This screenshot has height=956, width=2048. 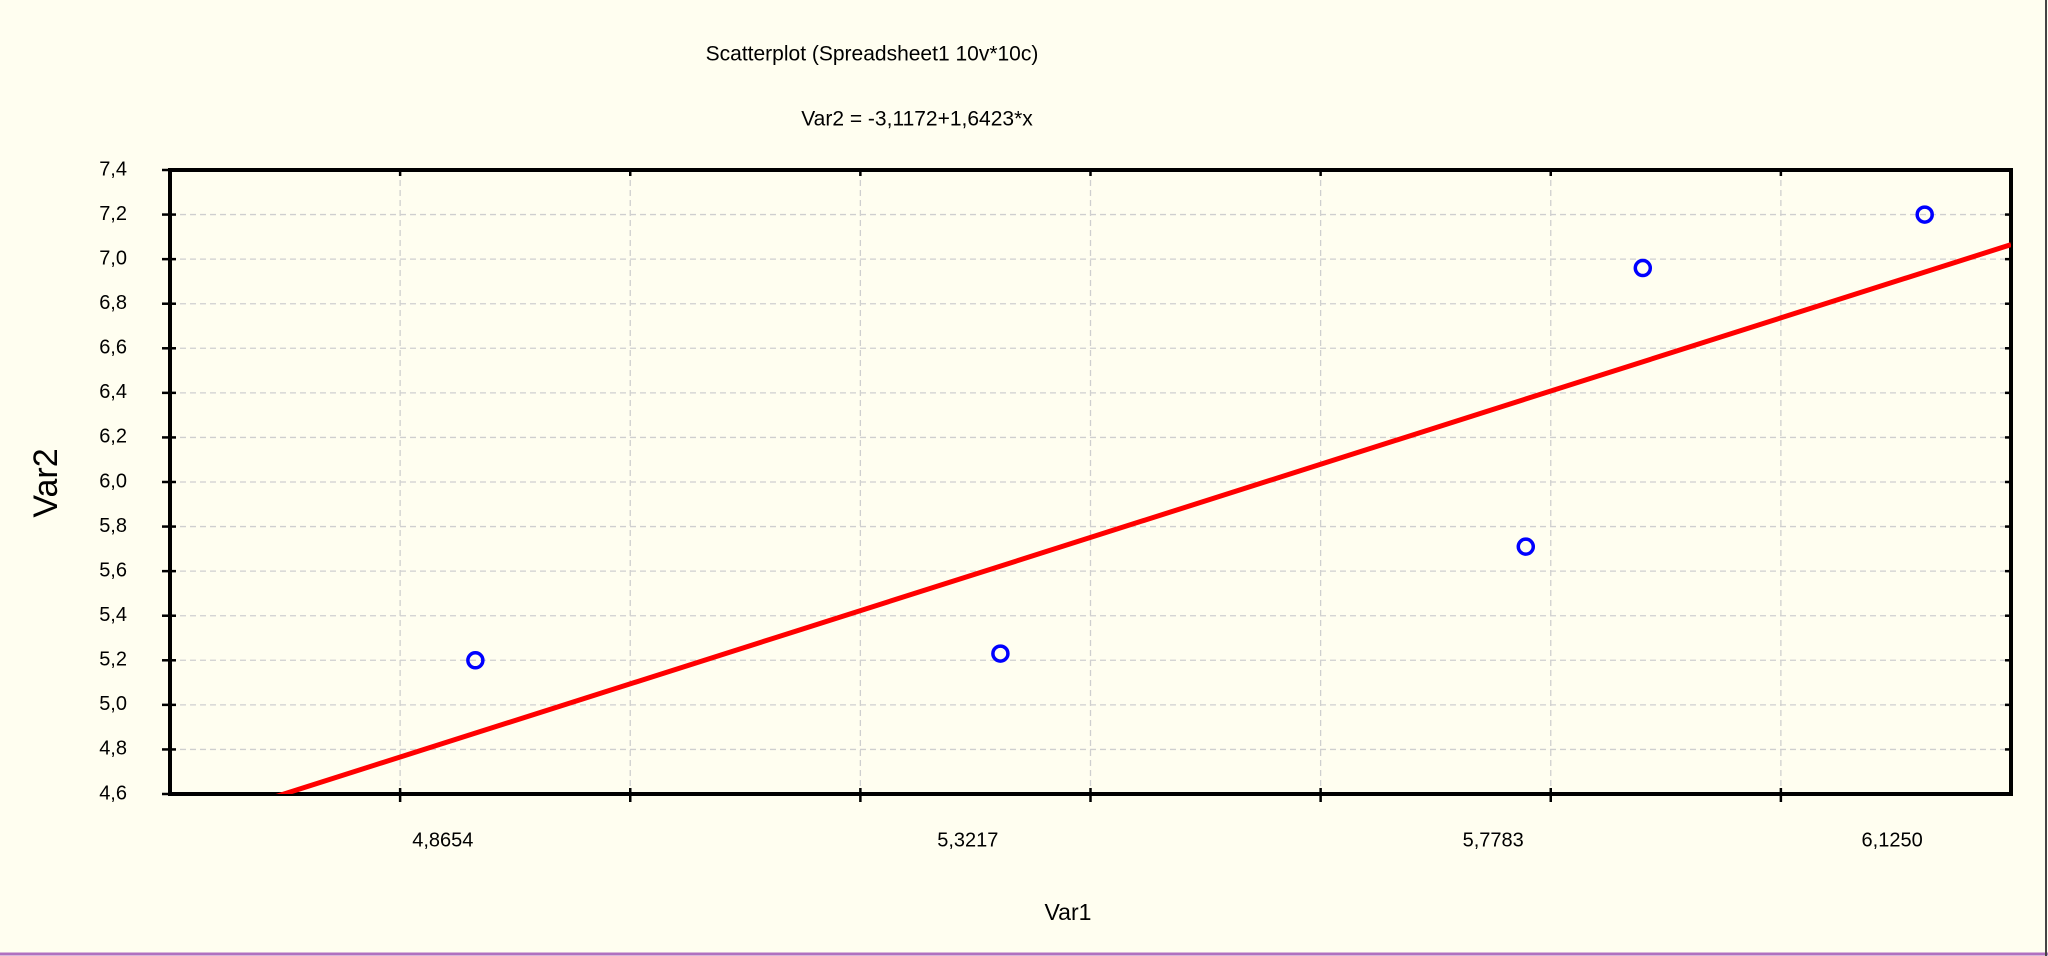 I want to click on y-tick-label: 6,0, so click(x=113, y=481).